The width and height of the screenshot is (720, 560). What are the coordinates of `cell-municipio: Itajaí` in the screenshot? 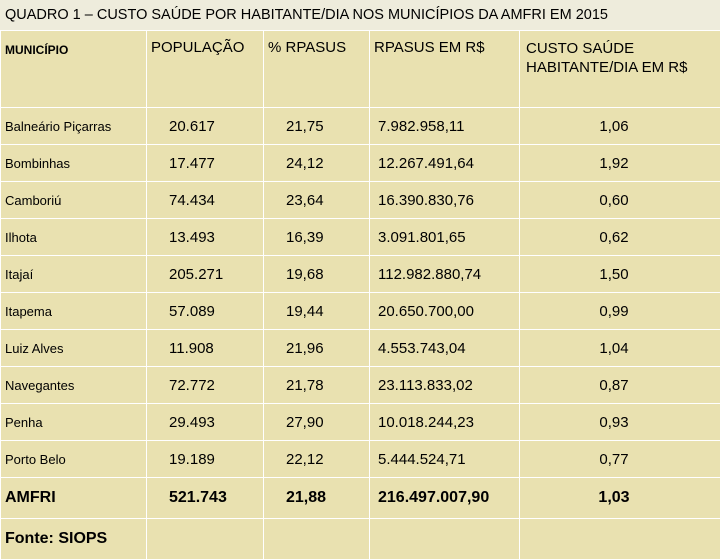 It's located at (74, 274).